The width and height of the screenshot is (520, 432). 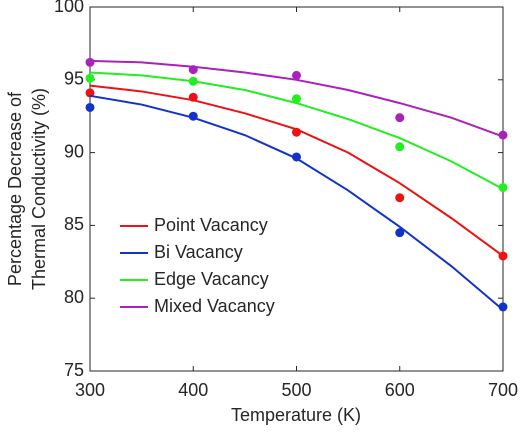 I want to click on y-tick-label: 75, so click(x=74, y=370).